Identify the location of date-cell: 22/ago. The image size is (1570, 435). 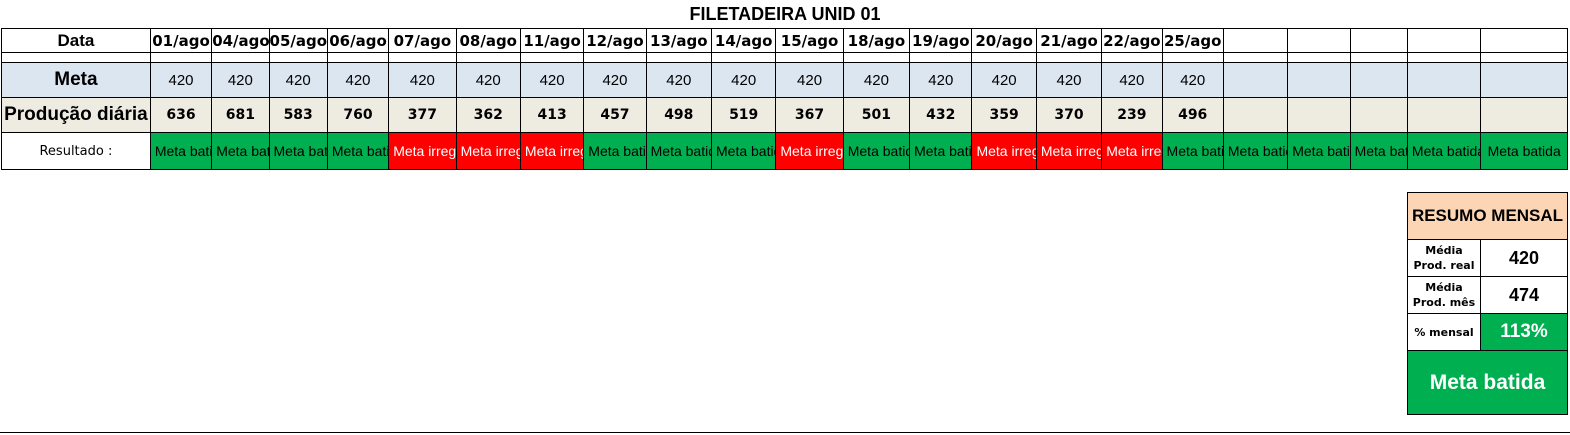
(1132, 40).